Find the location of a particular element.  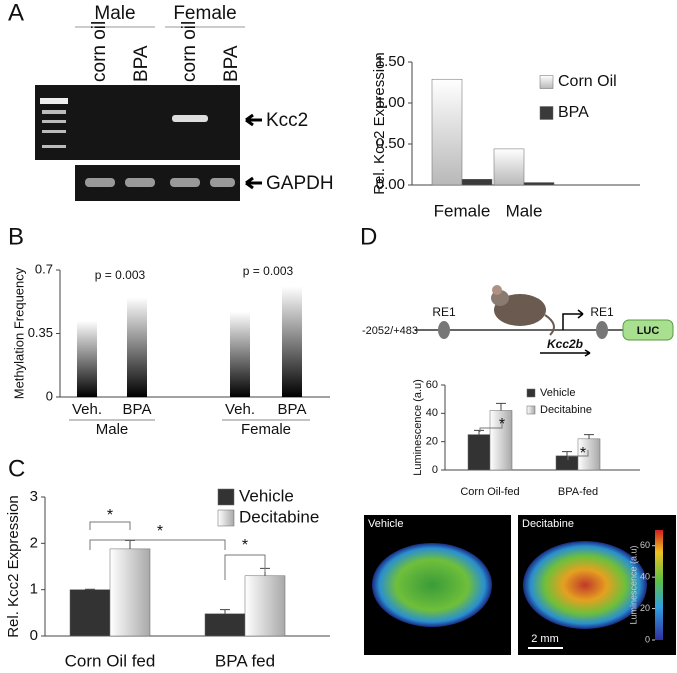

y-tick-label: 0.35 is located at coordinates (40, 332).